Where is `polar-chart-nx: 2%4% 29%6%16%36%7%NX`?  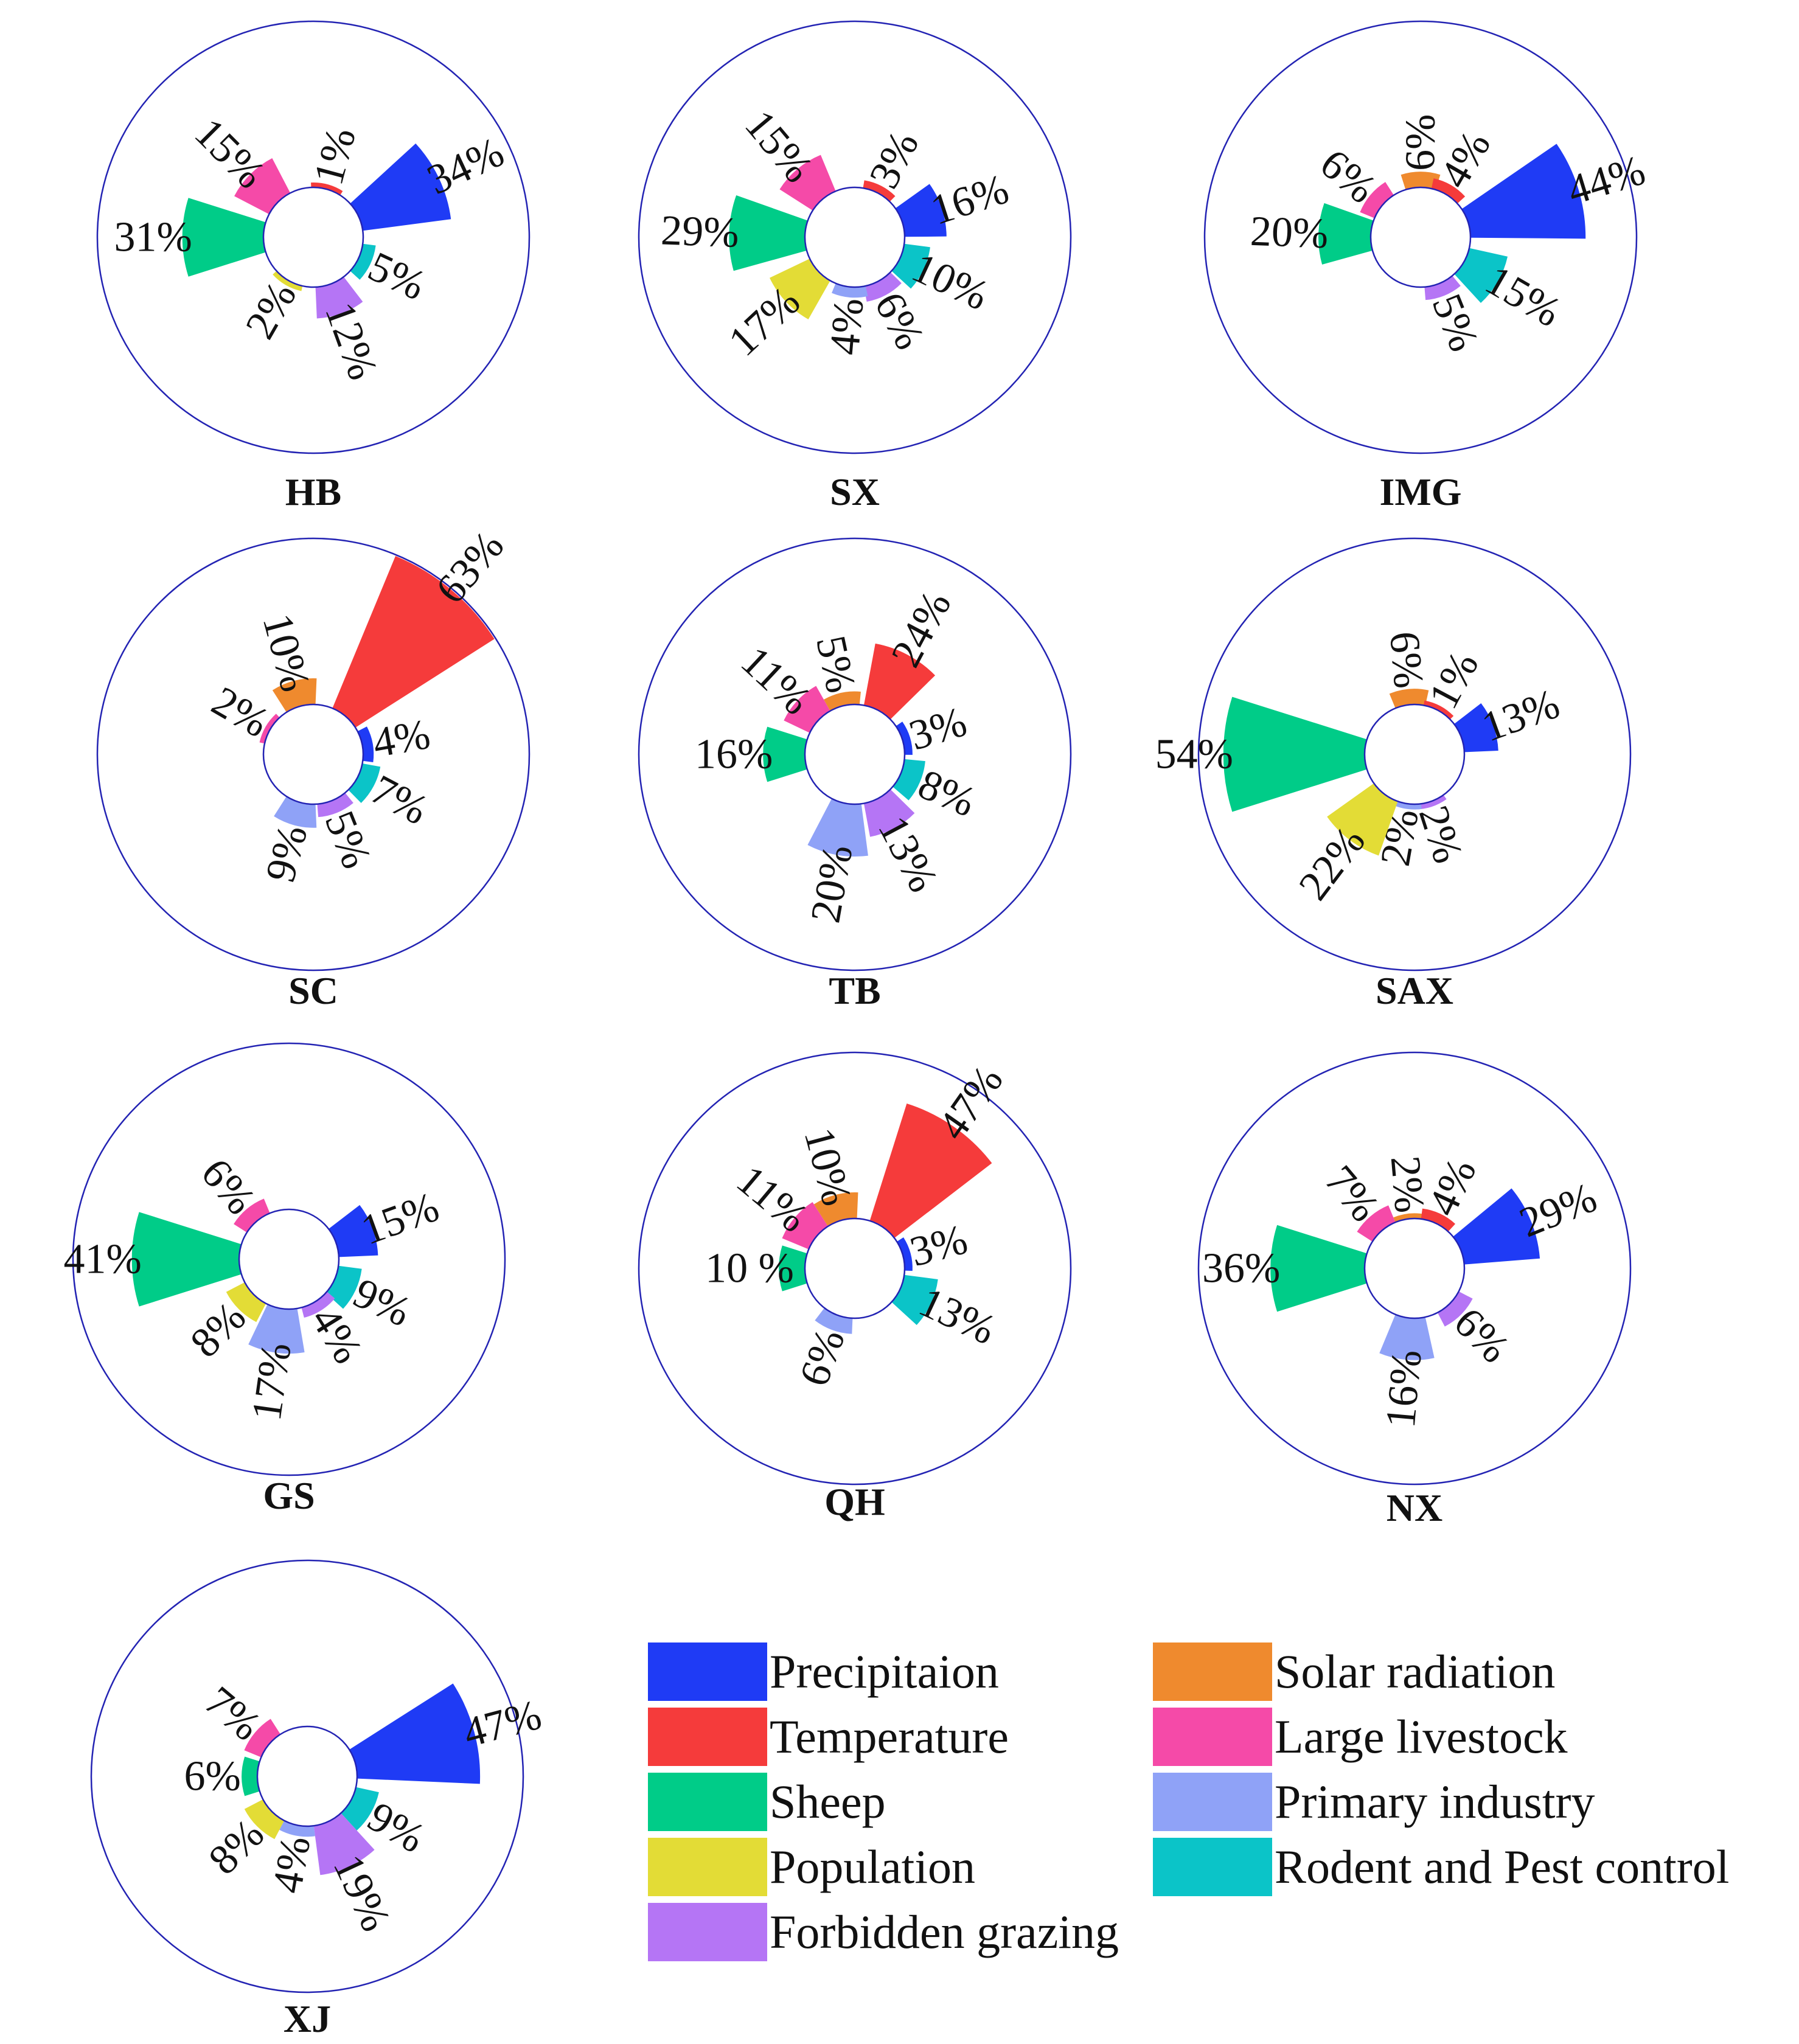
polar-chart-nx: 2%4% 29%6%16%36%7%NX is located at coordinates (1414, 1290).